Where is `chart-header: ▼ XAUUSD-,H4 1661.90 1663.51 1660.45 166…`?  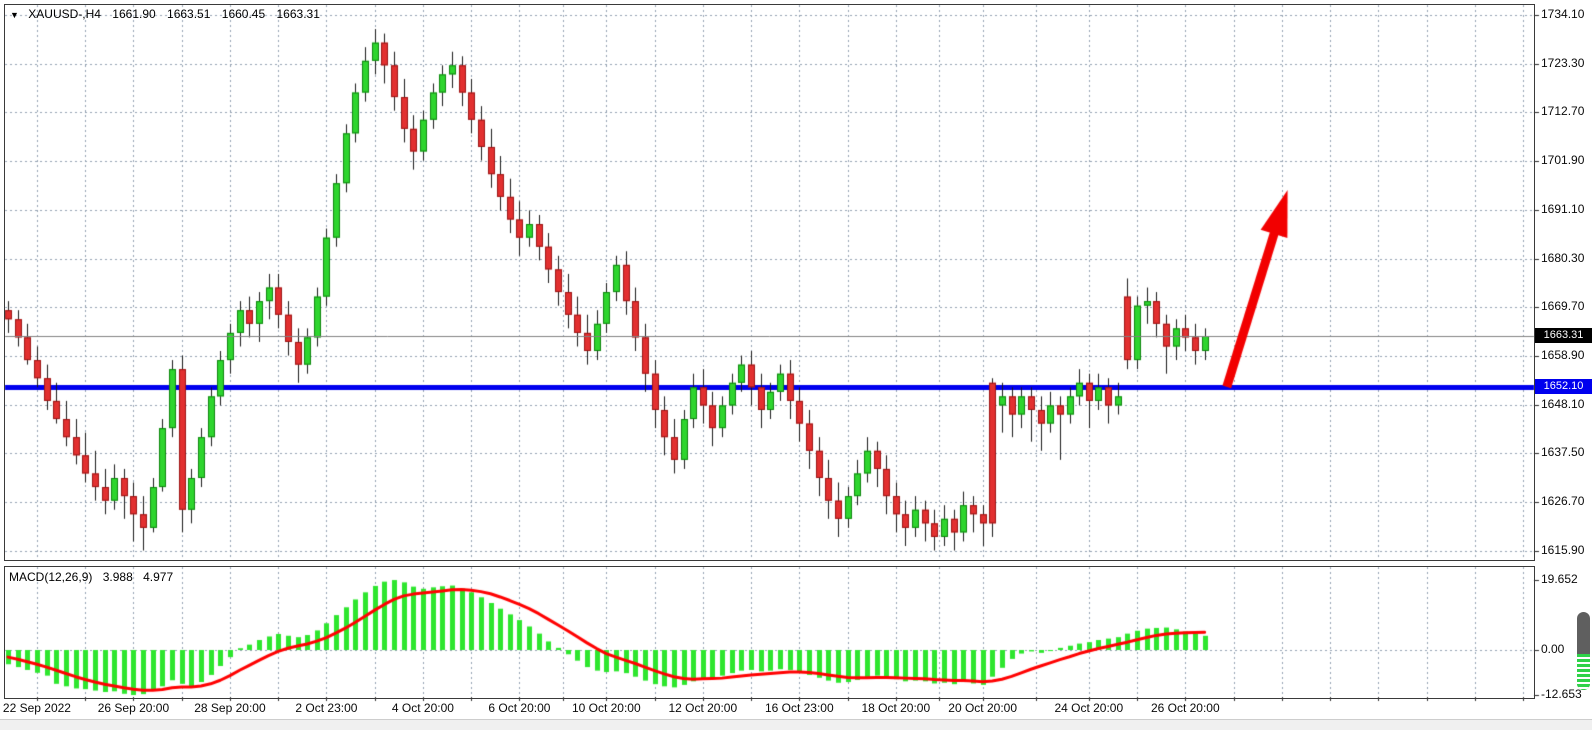 chart-header: ▼ XAUUSD-,H4 1661.90 1663.51 1660.45 166… is located at coordinates (169, 14).